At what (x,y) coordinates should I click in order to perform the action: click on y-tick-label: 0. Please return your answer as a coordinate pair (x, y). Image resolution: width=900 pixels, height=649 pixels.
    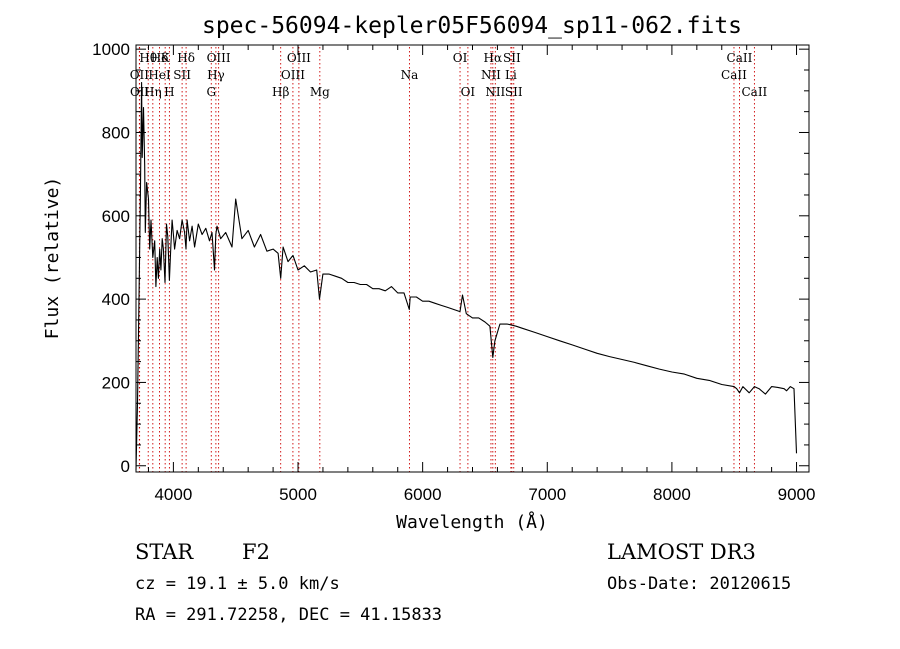
    Looking at the image, I should click on (125, 466).